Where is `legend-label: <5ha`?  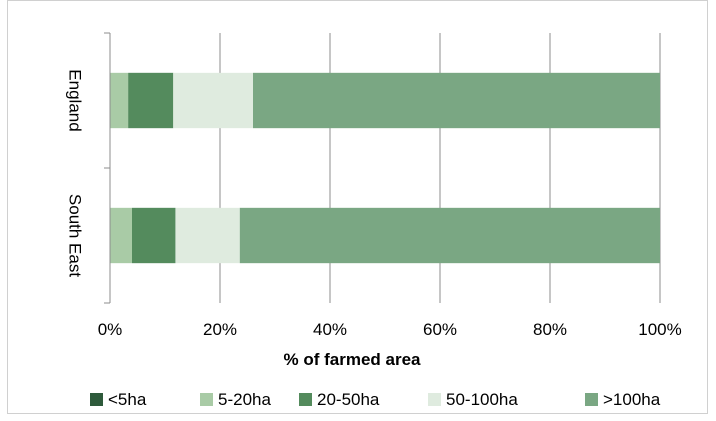 legend-label: <5ha is located at coordinates (127, 399).